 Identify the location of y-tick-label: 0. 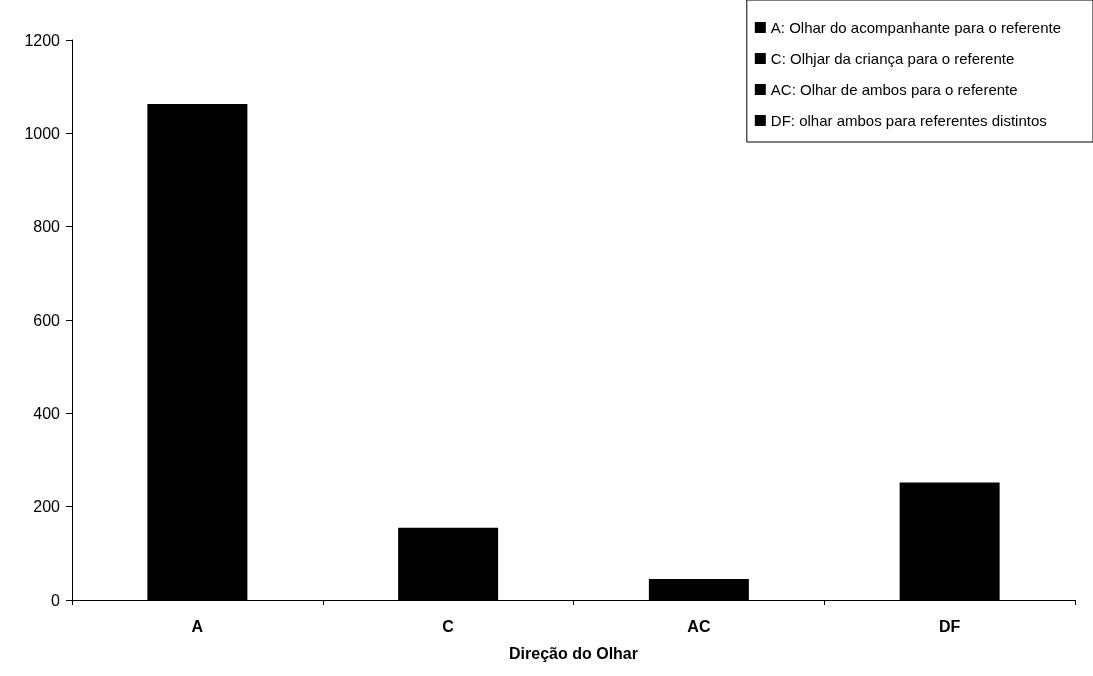
(56, 600).